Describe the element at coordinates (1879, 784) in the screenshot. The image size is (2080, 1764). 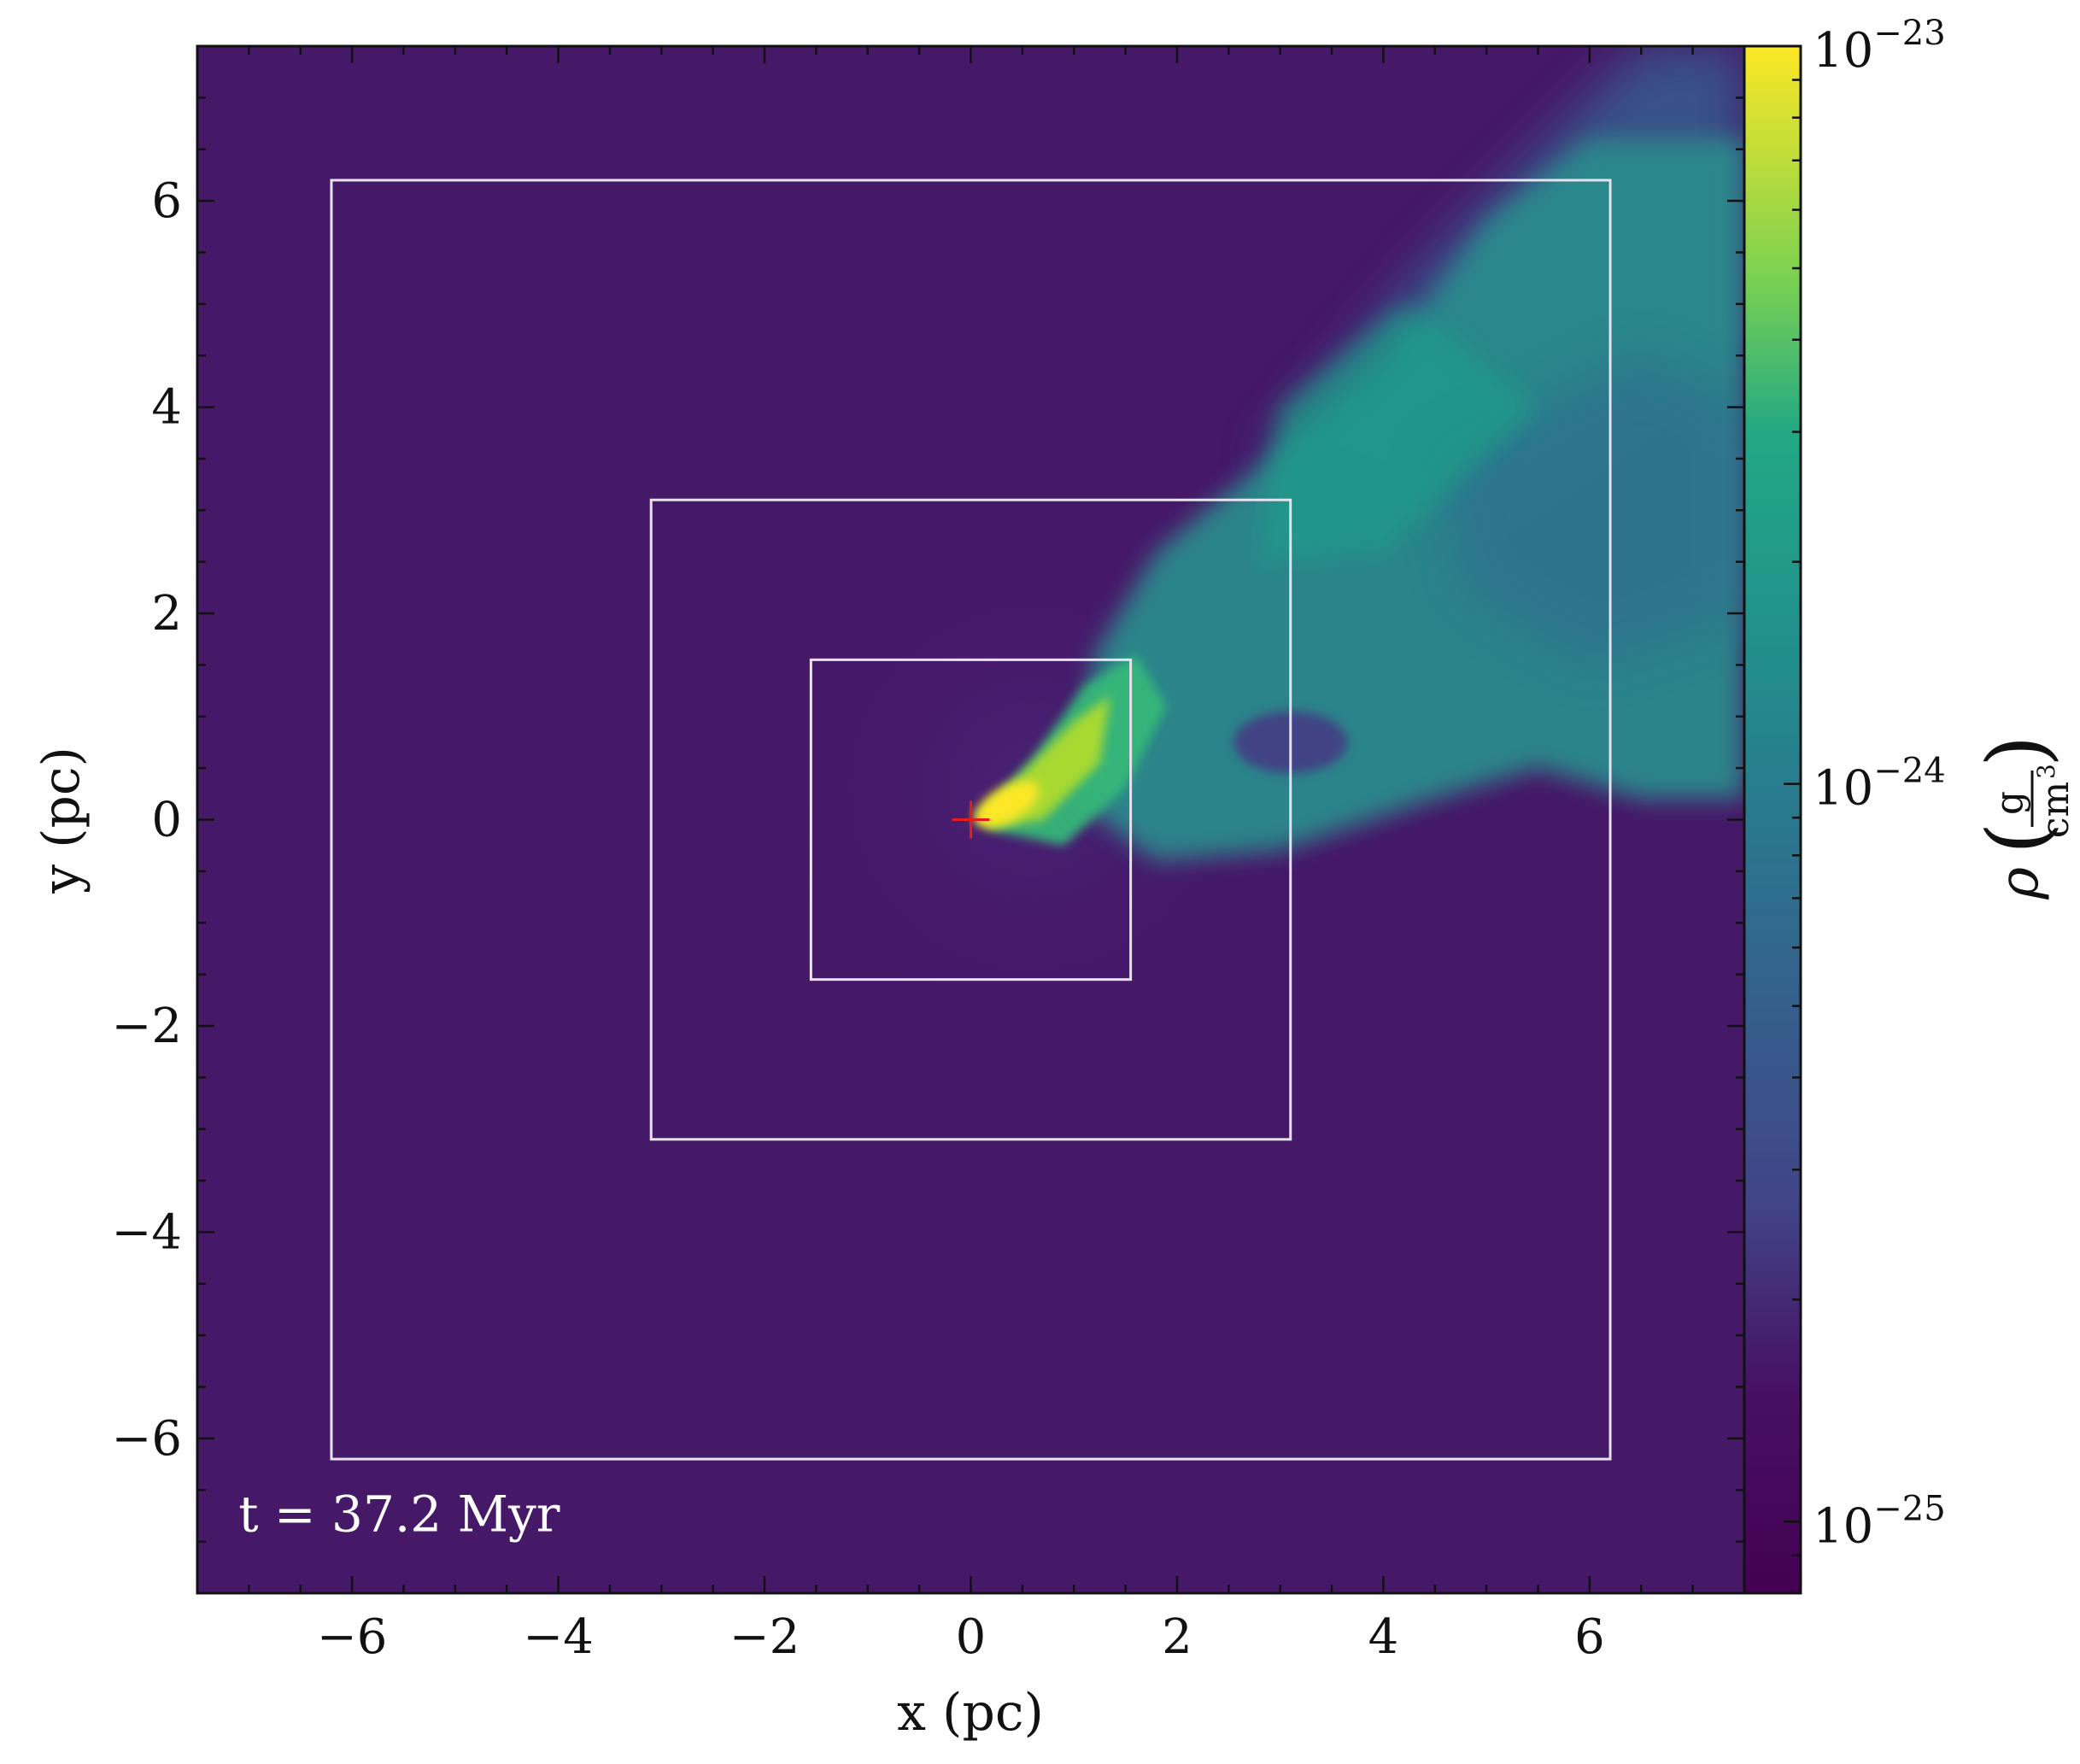
I see `colorbar-tick-label: 10−24` at that location.